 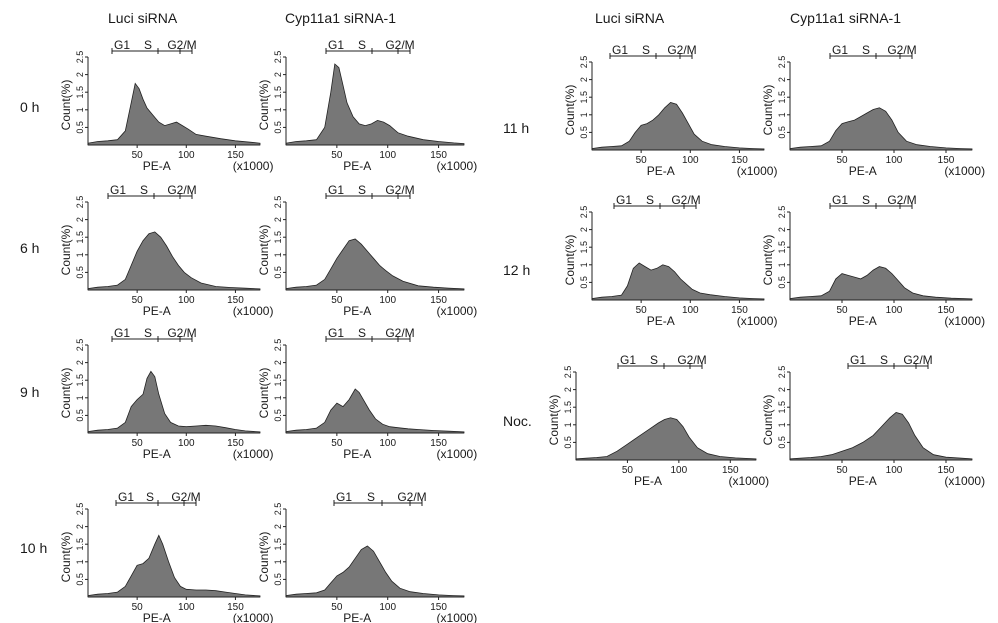 I want to click on row-label-11h: 11 h, so click(x=516, y=128).